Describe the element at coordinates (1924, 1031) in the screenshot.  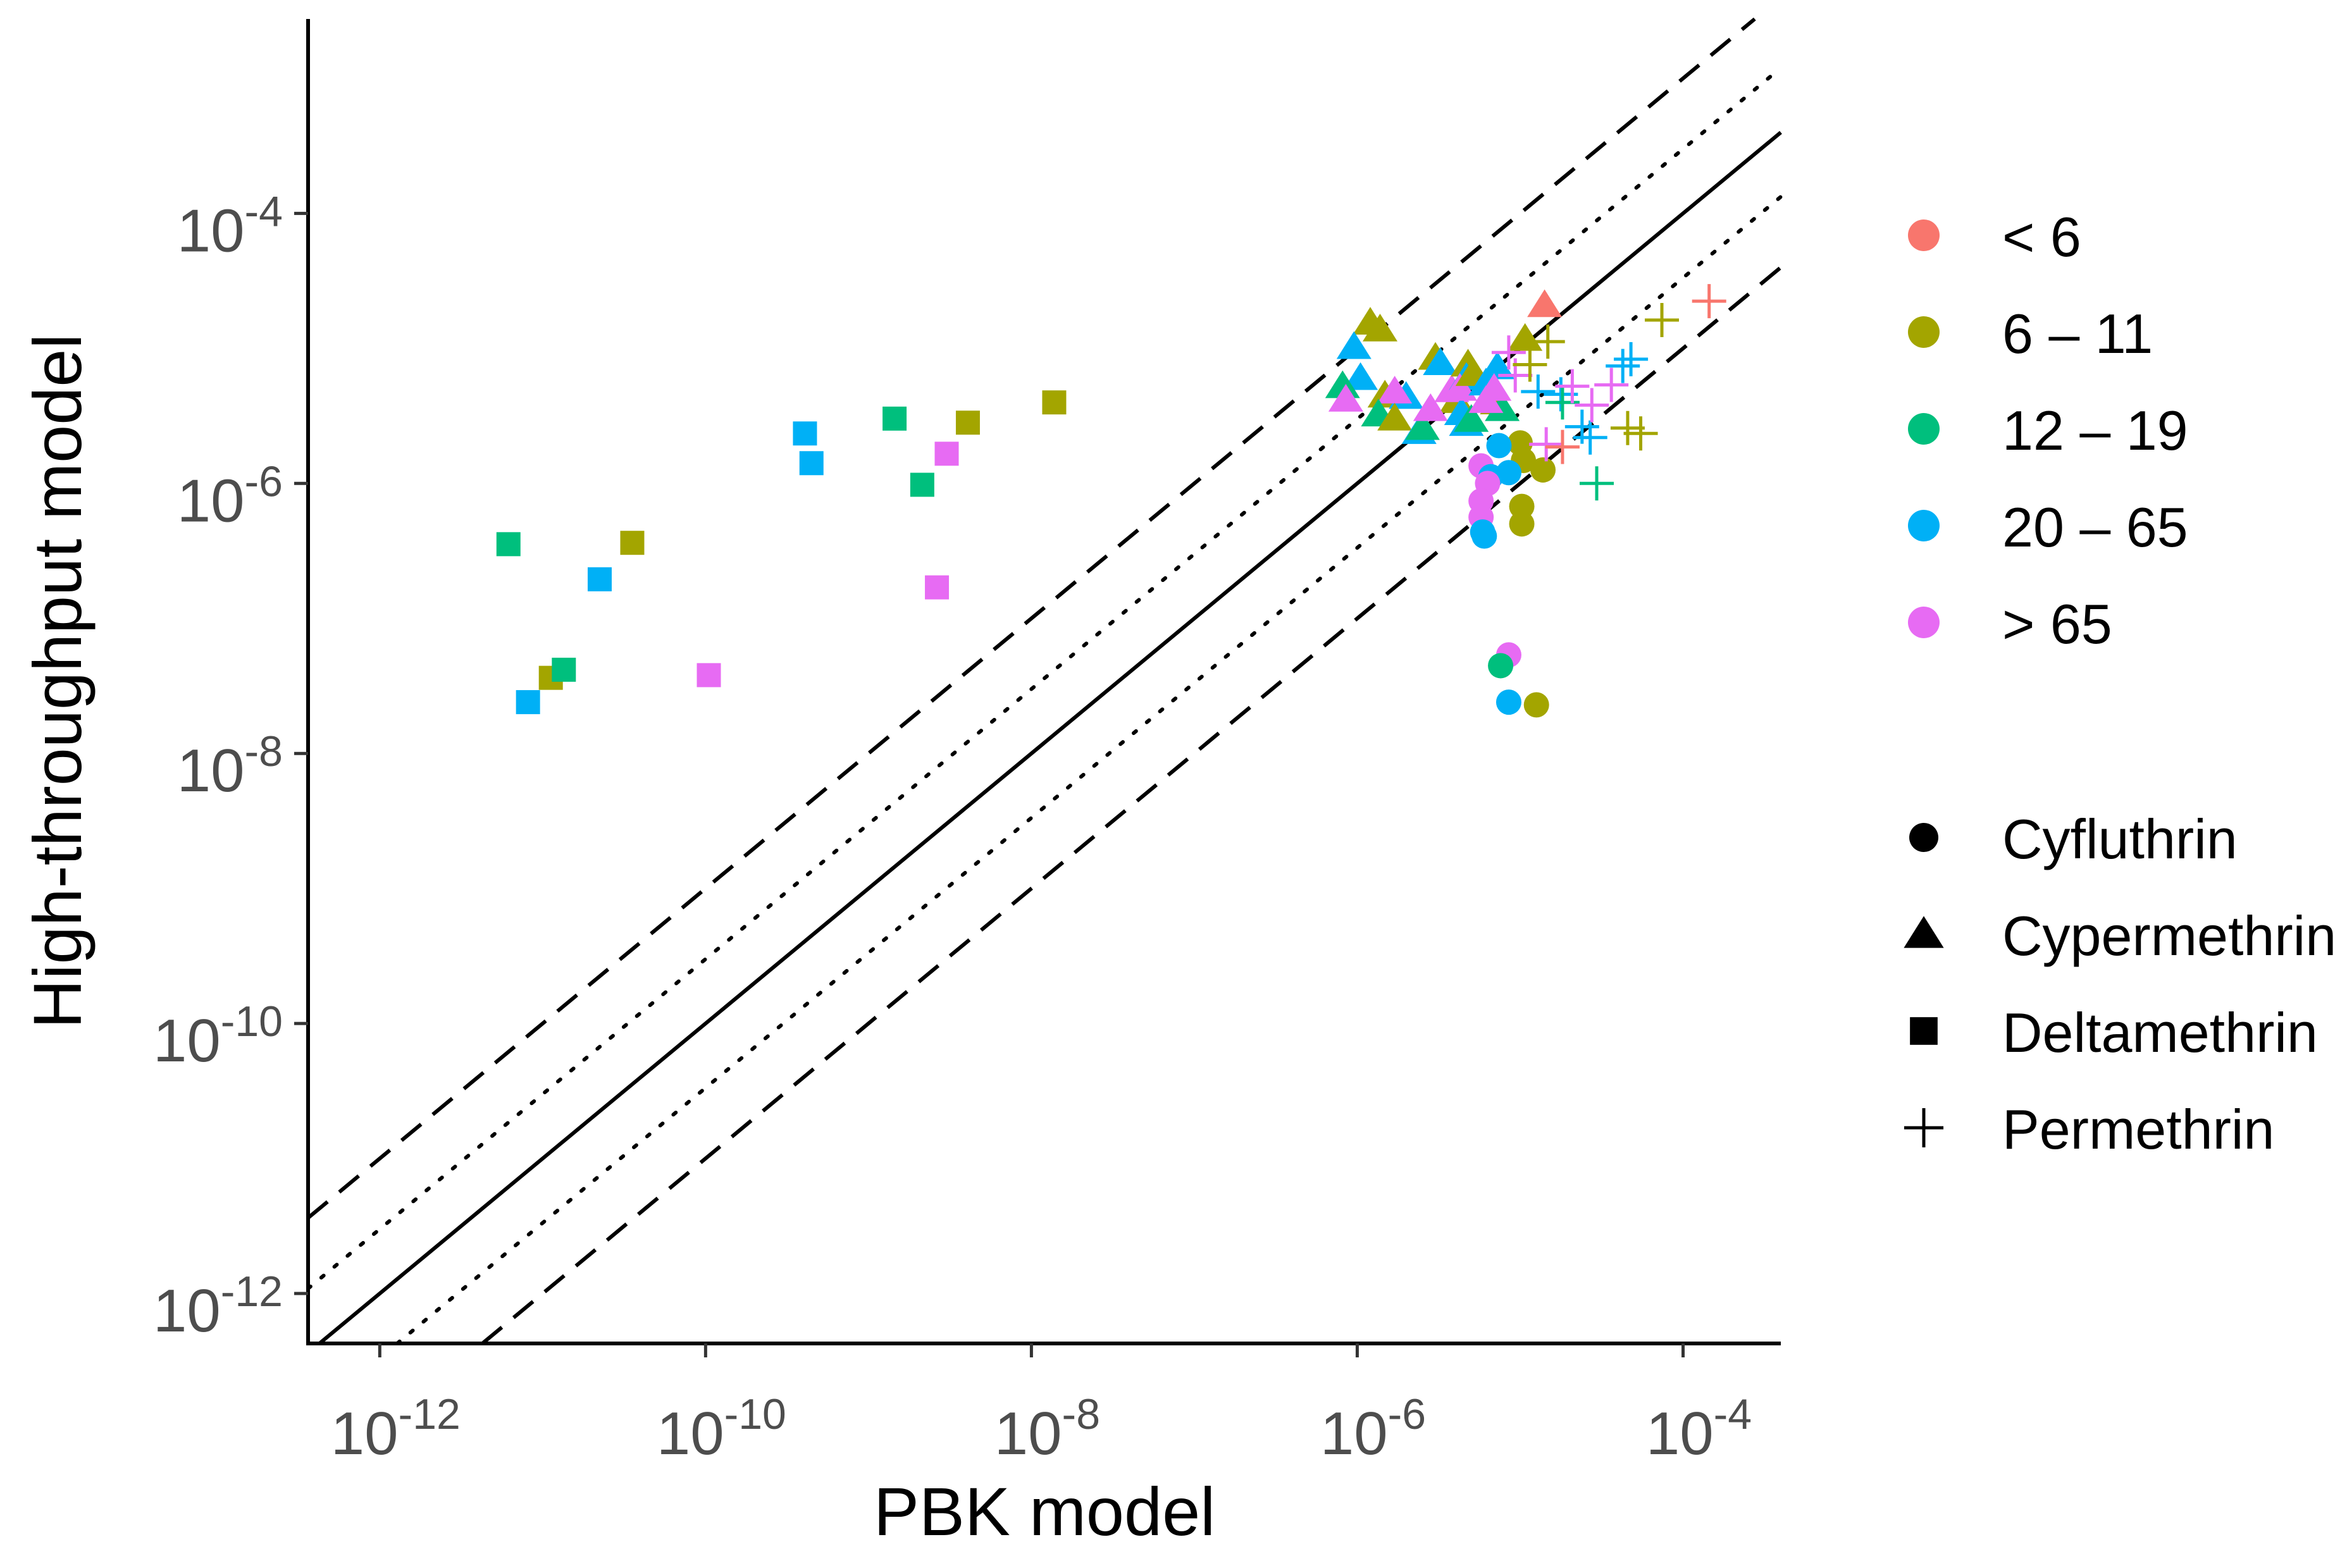
I see `legend-key-del` at that location.